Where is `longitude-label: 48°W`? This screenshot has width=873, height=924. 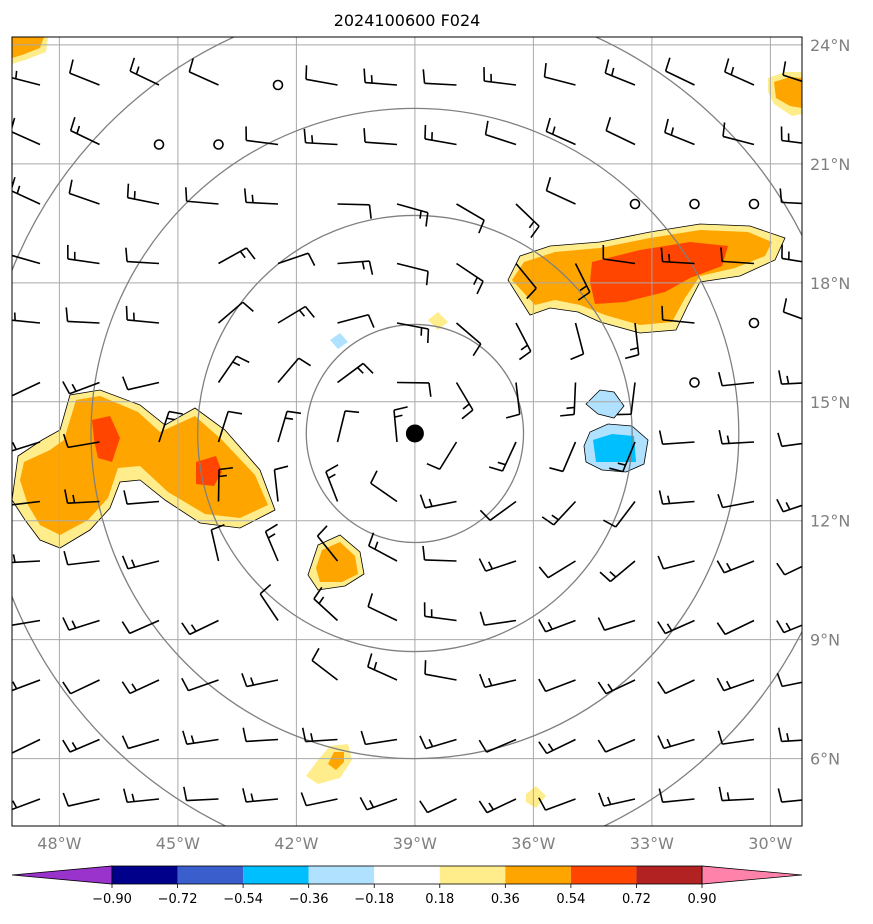
longitude-label: 48°W is located at coordinates (59, 843).